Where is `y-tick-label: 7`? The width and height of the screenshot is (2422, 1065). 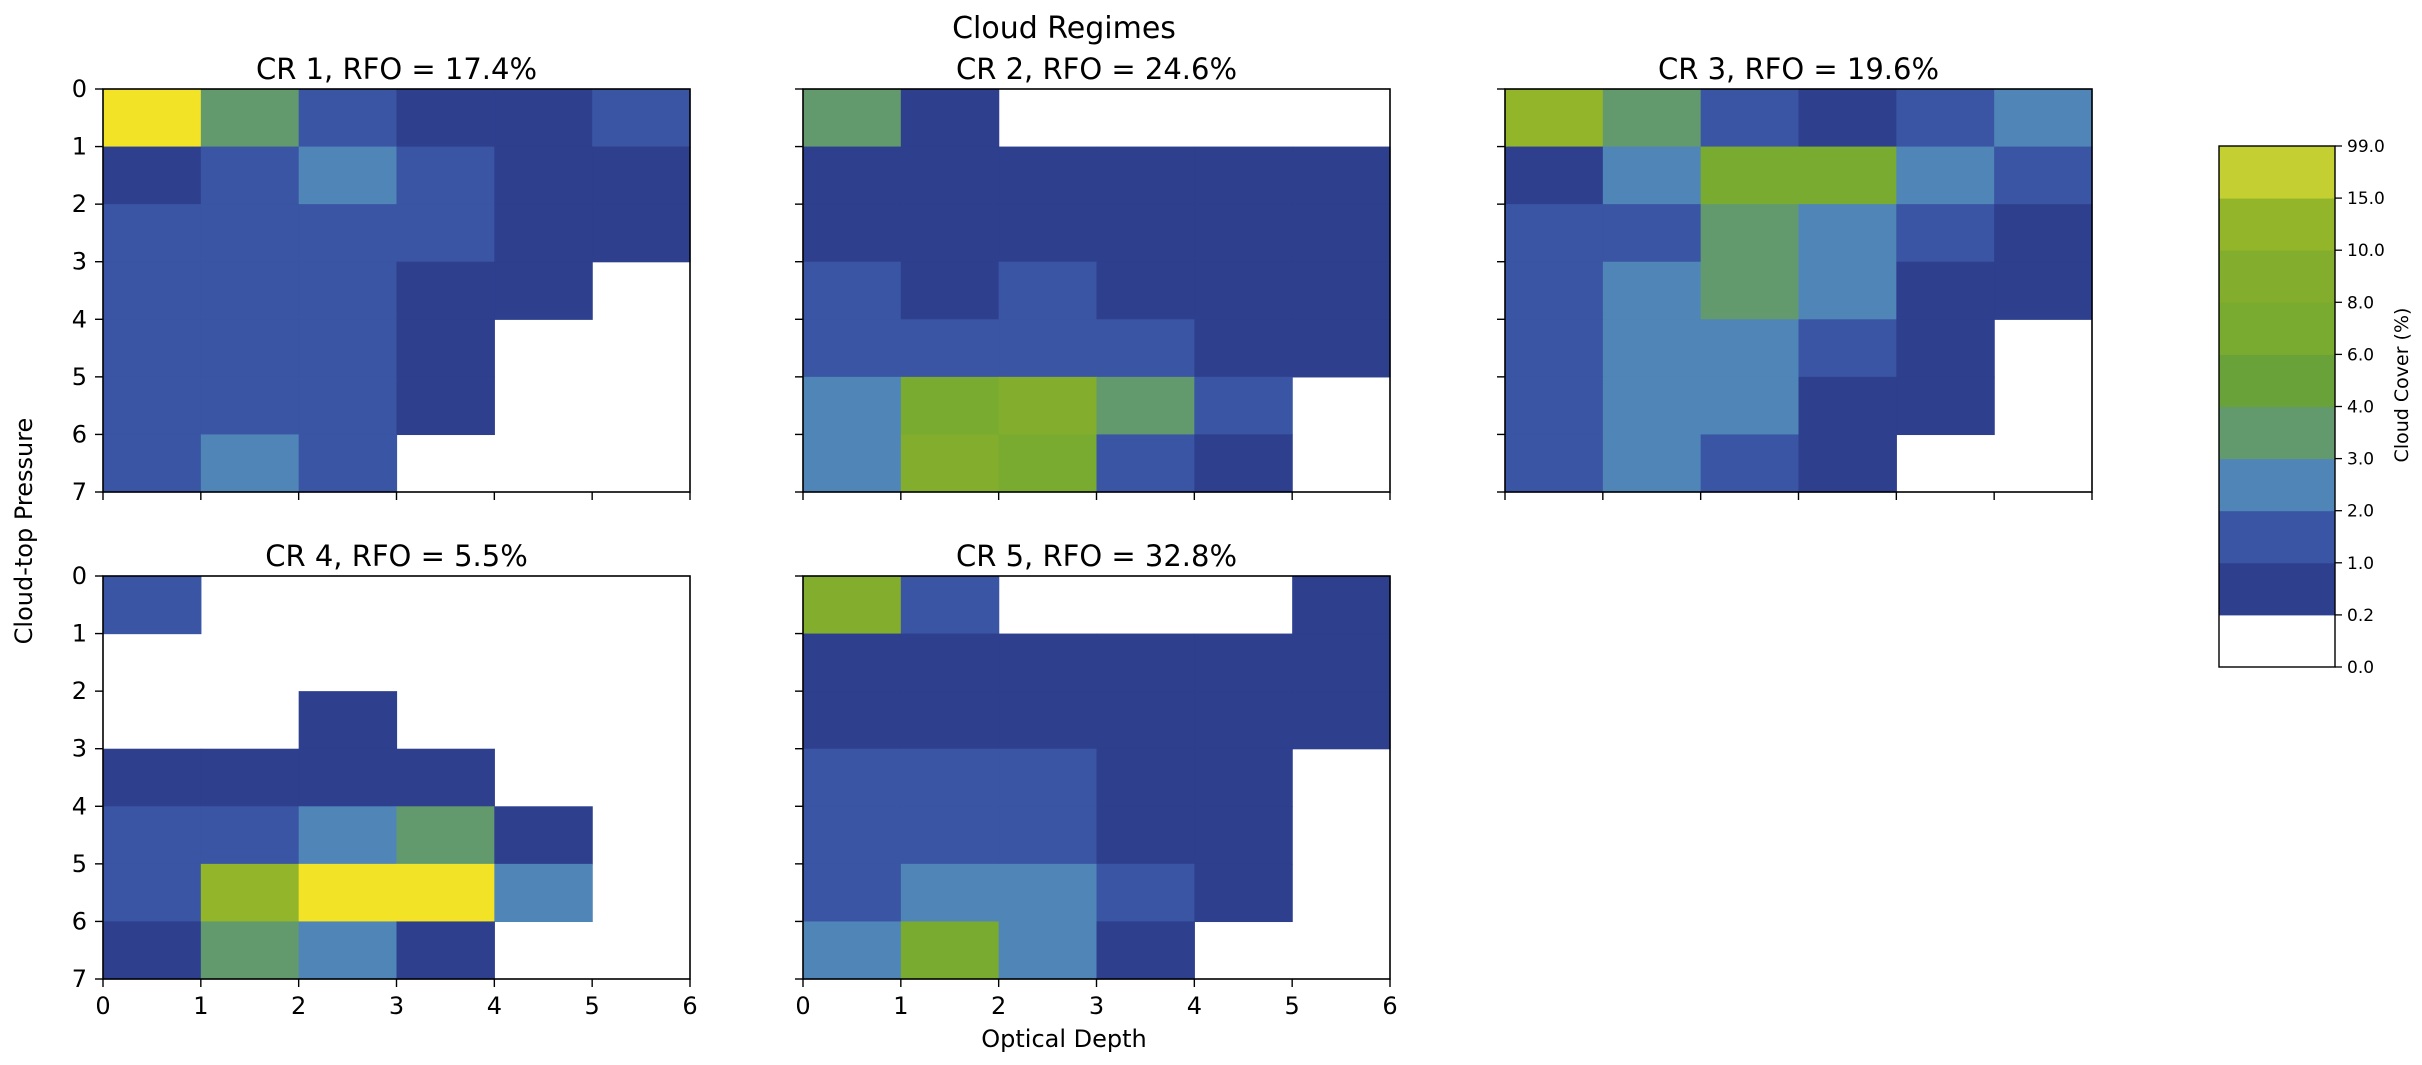
y-tick-label: 7 is located at coordinates (79, 979).